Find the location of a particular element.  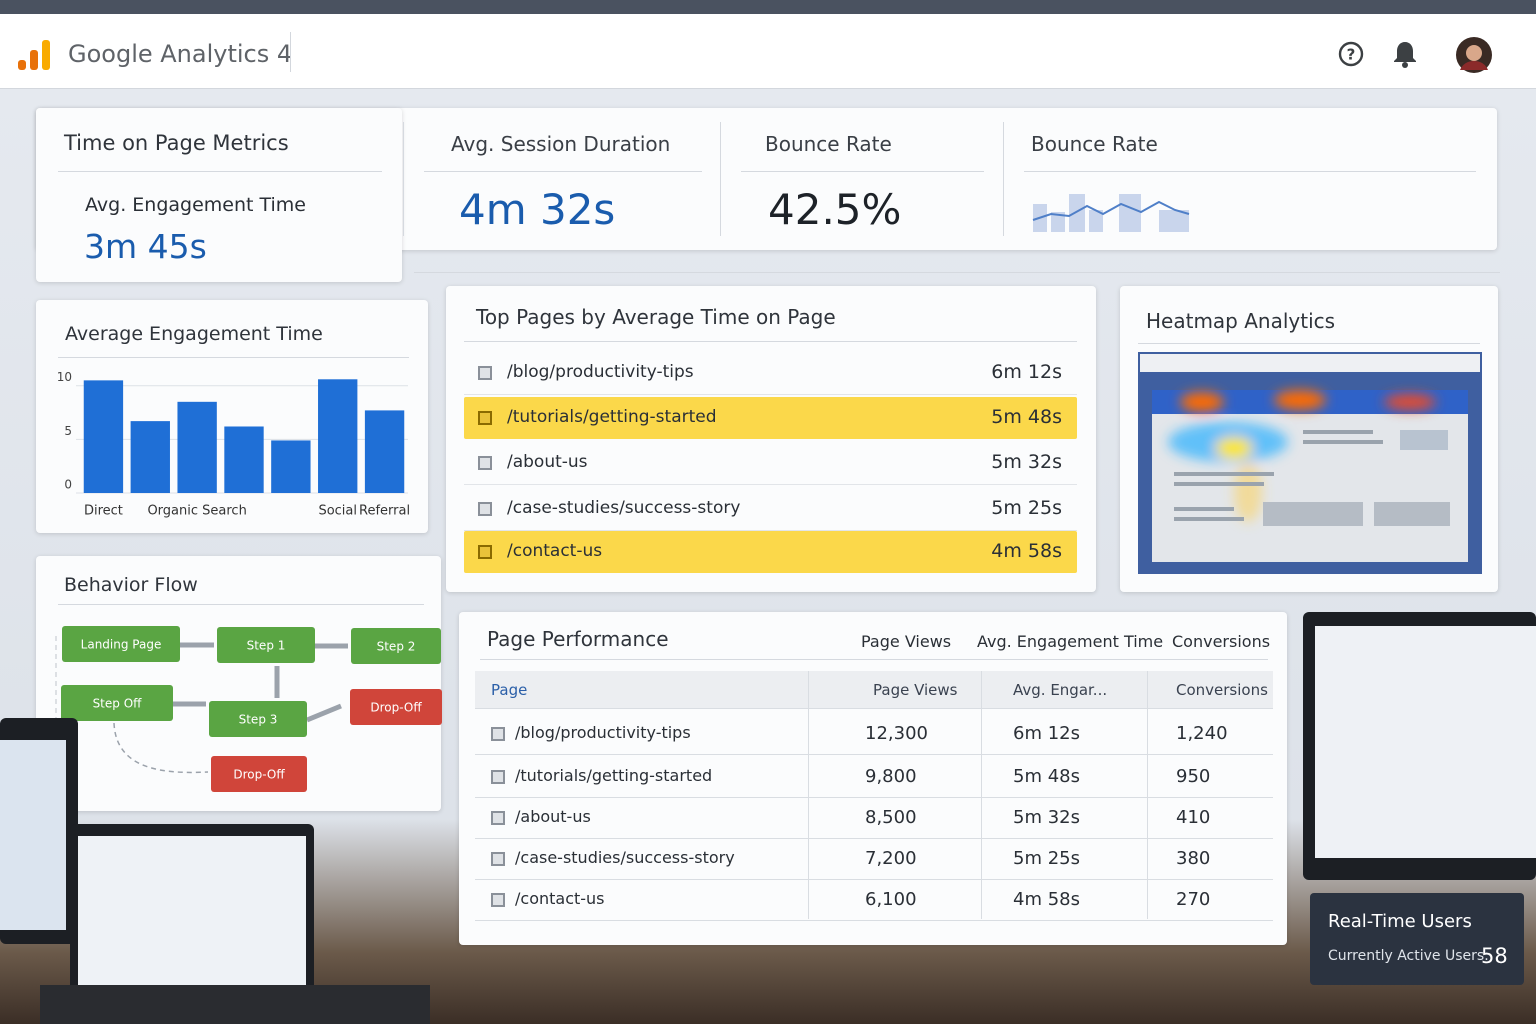

table-cell: /about-us is located at coordinates (553, 816).